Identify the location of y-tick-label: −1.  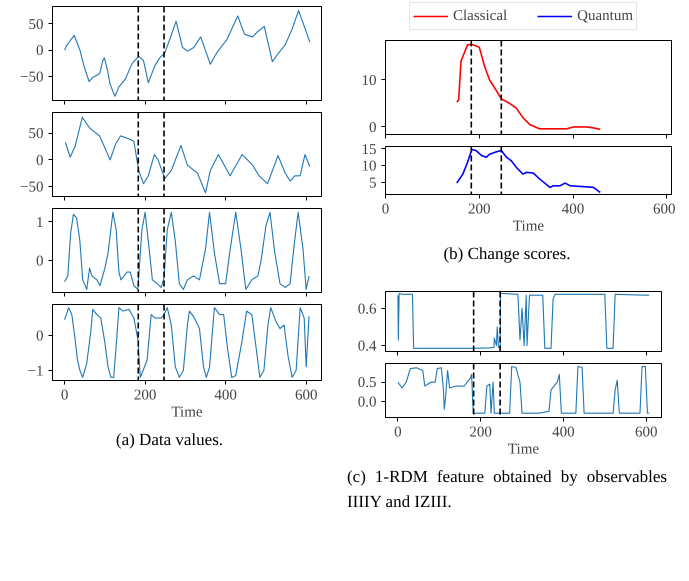
(36, 371).